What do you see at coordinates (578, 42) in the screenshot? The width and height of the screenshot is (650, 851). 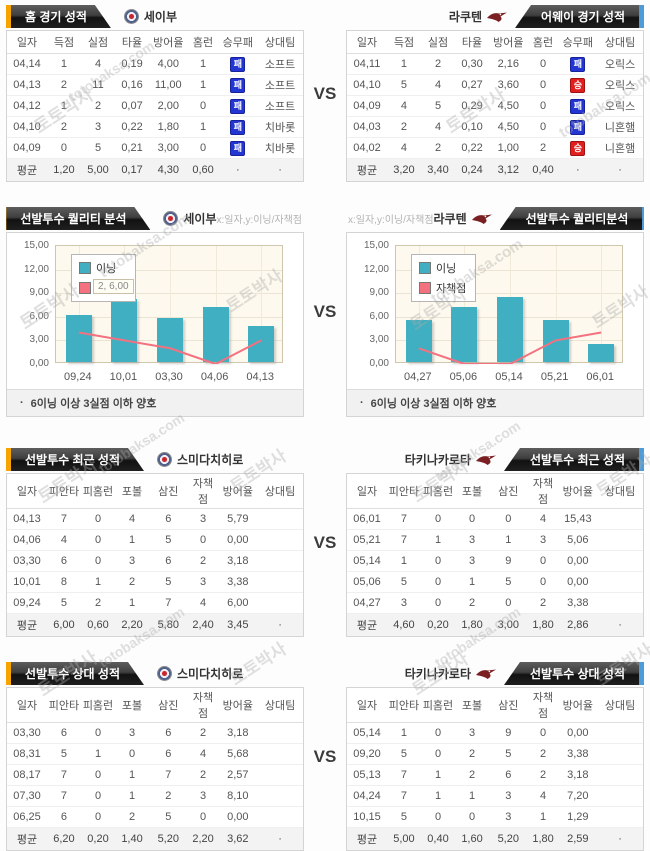 I see `column-header: 승무패` at bounding box center [578, 42].